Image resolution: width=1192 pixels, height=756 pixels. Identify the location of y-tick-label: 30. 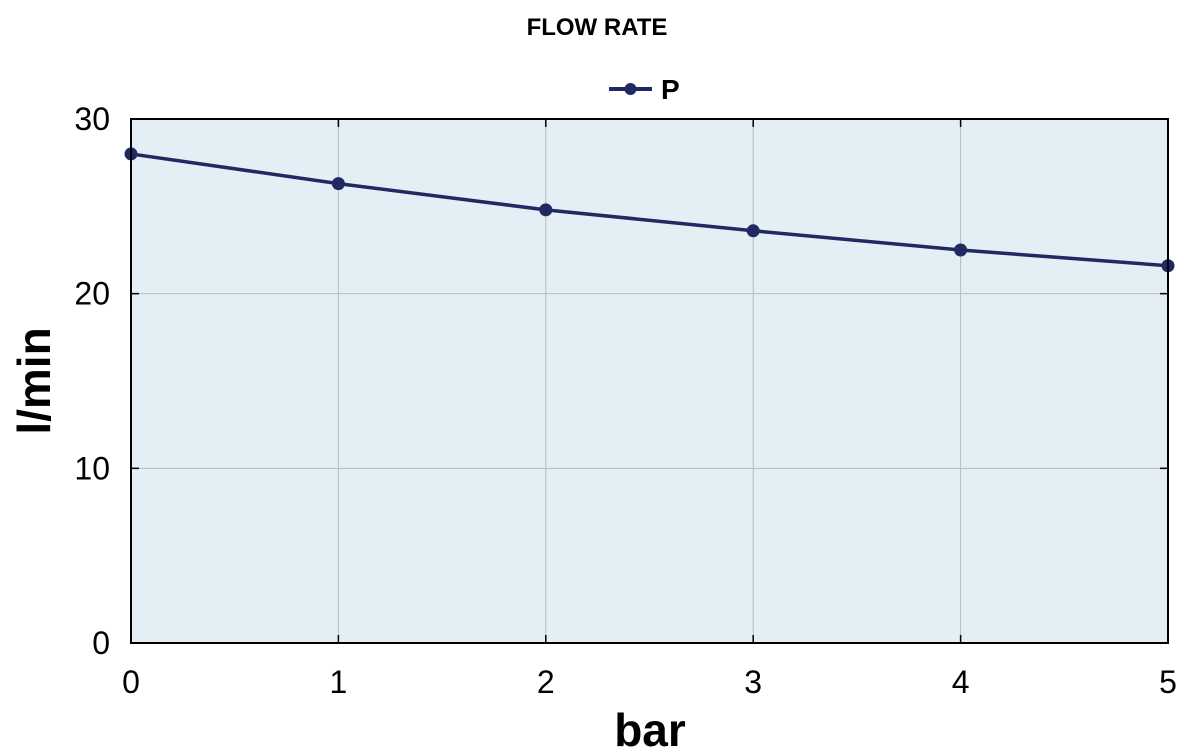
(92, 119).